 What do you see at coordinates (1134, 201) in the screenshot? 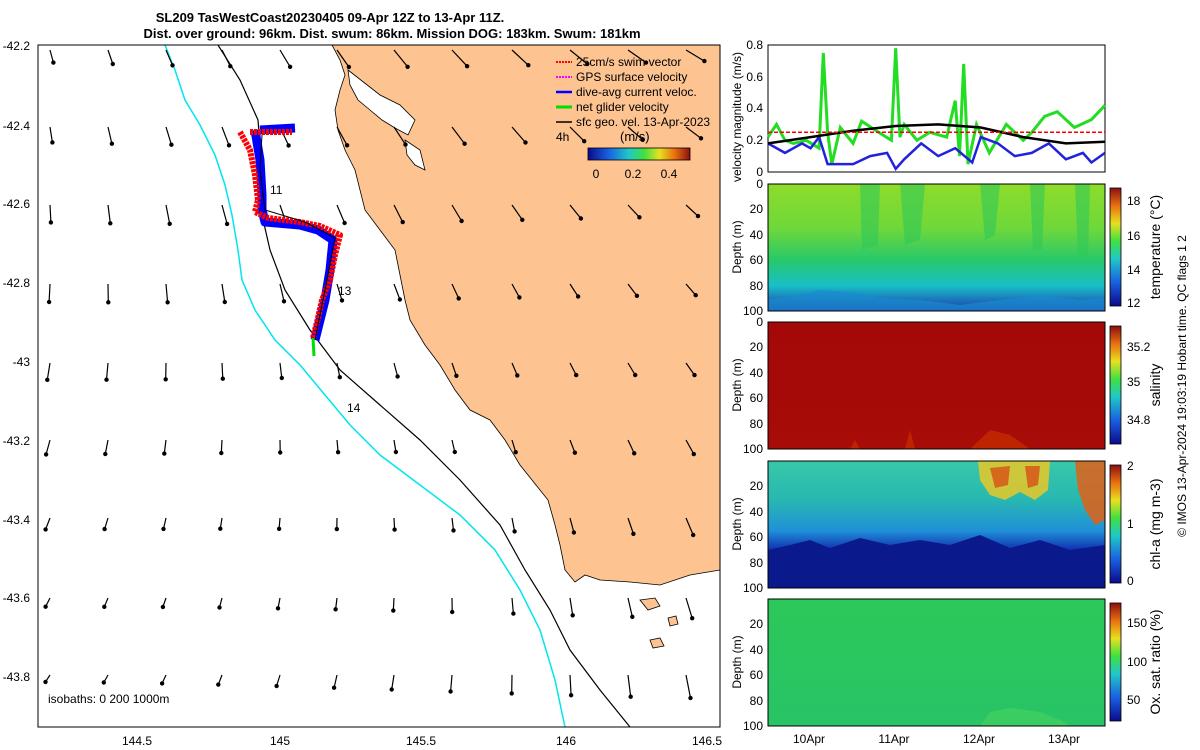
I see `temperature-c-tick-18: 18` at bounding box center [1134, 201].